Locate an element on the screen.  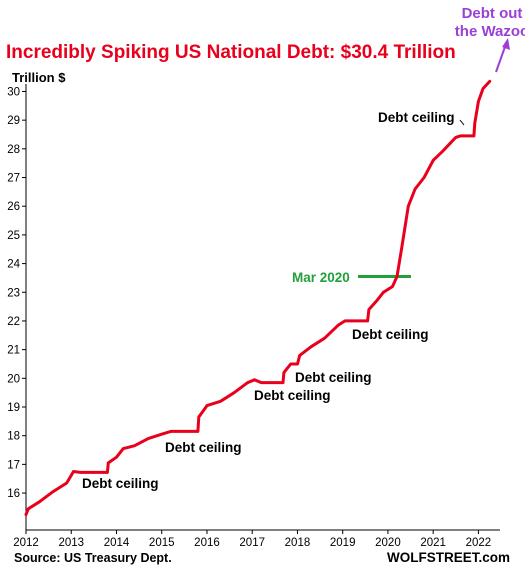
x-tick-label: 2020 is located at coordinates (388, 543).